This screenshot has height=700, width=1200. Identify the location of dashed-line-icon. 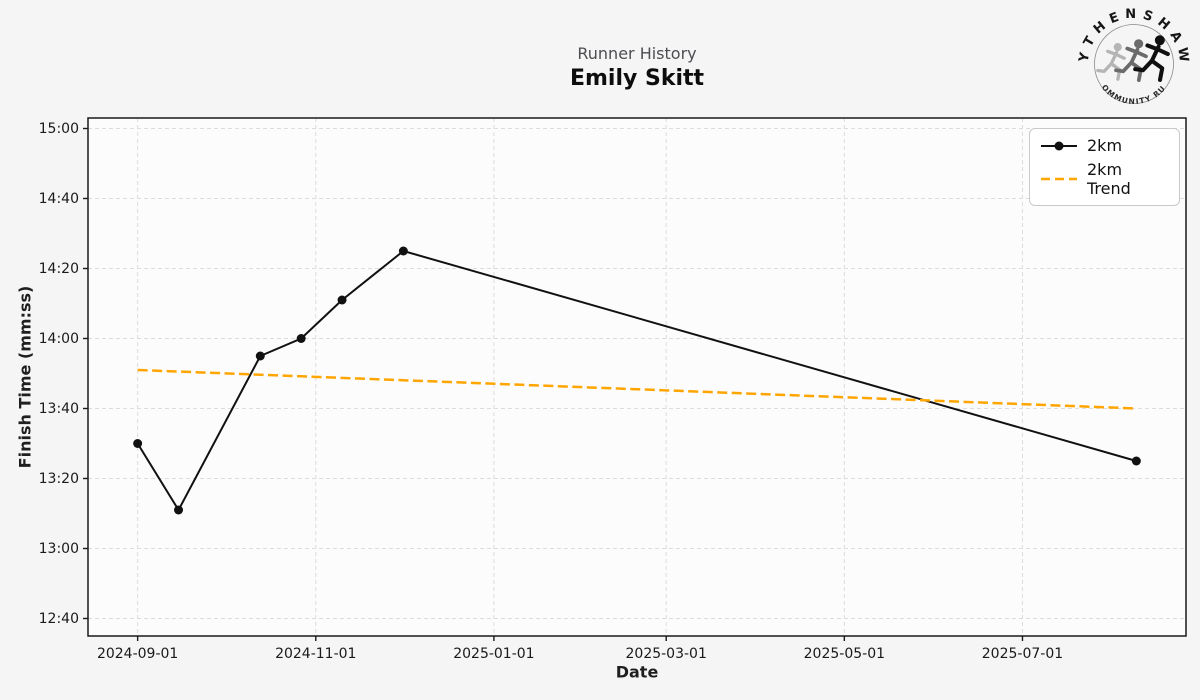
(1059, 179).